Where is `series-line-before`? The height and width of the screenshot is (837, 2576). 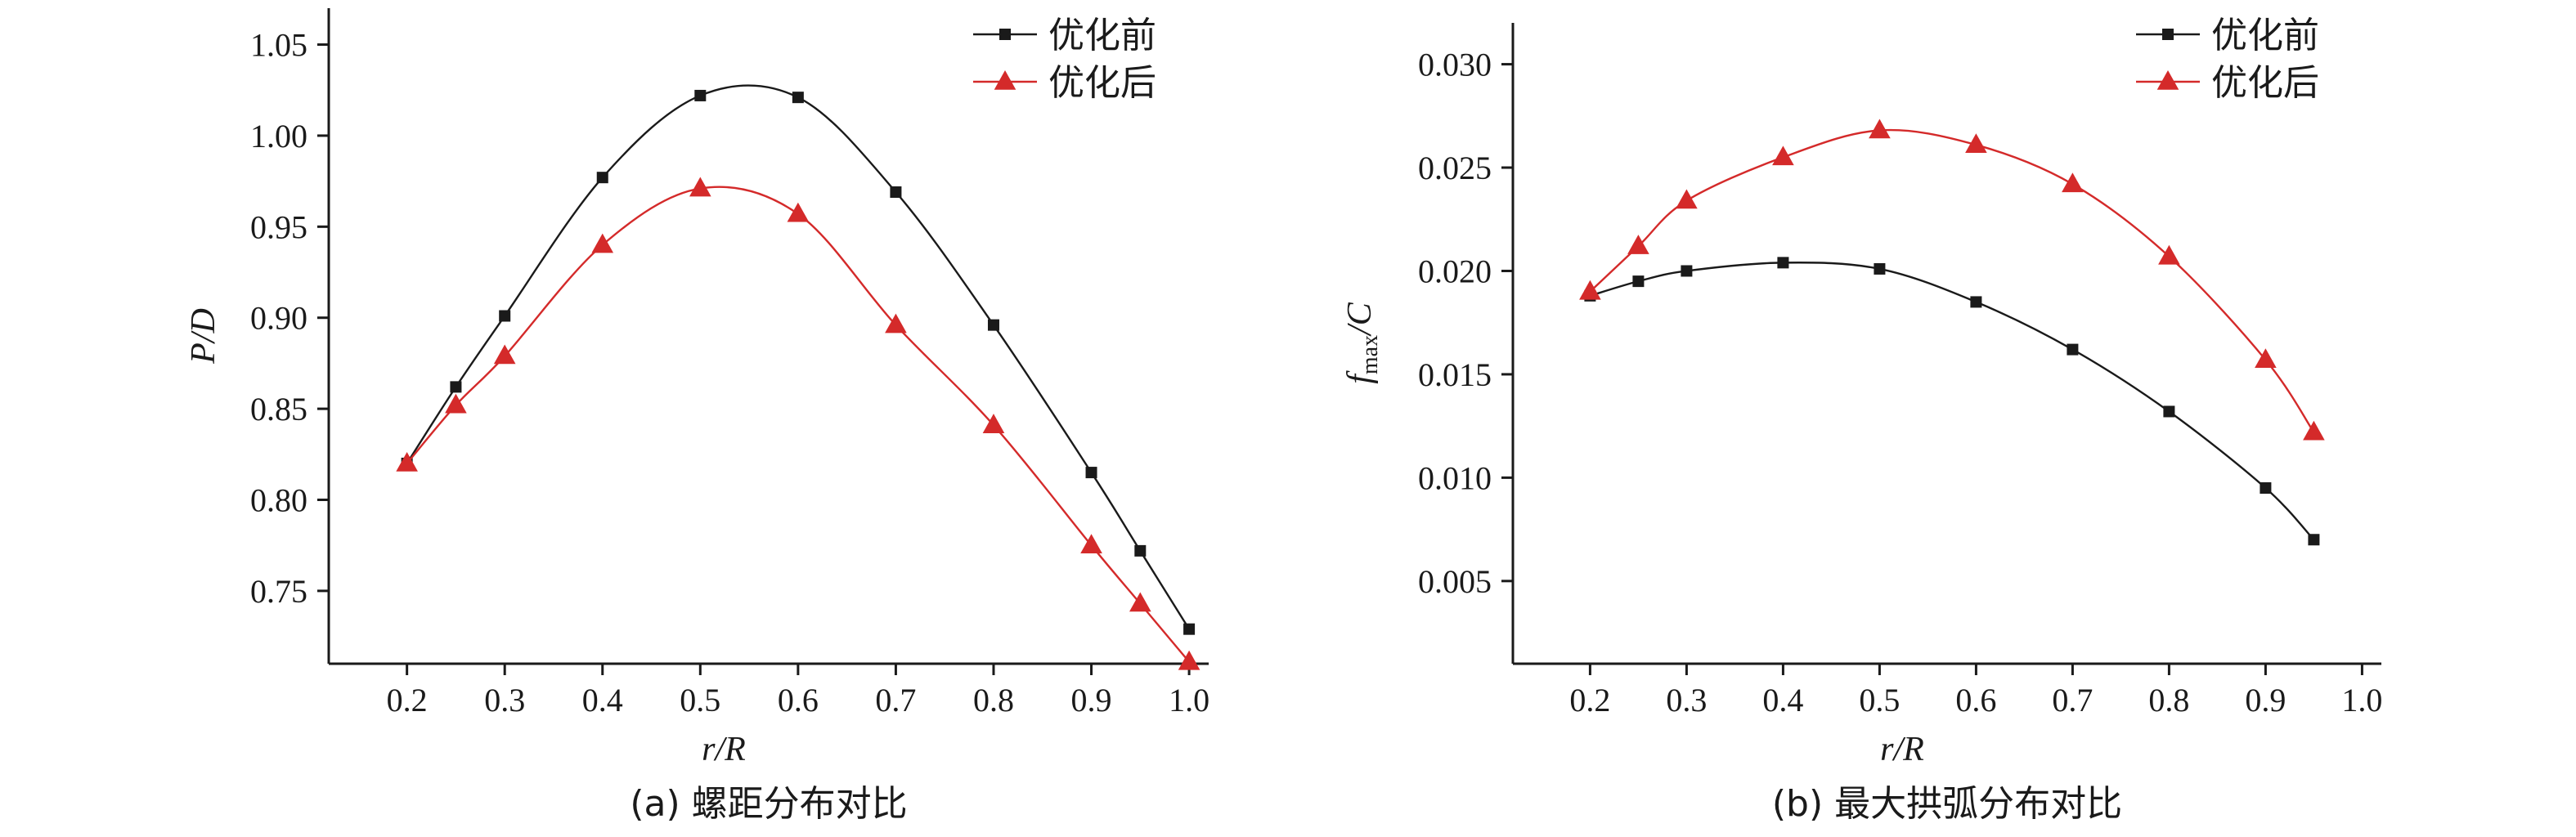
series-line-before is located at coordinates (1952, 401).